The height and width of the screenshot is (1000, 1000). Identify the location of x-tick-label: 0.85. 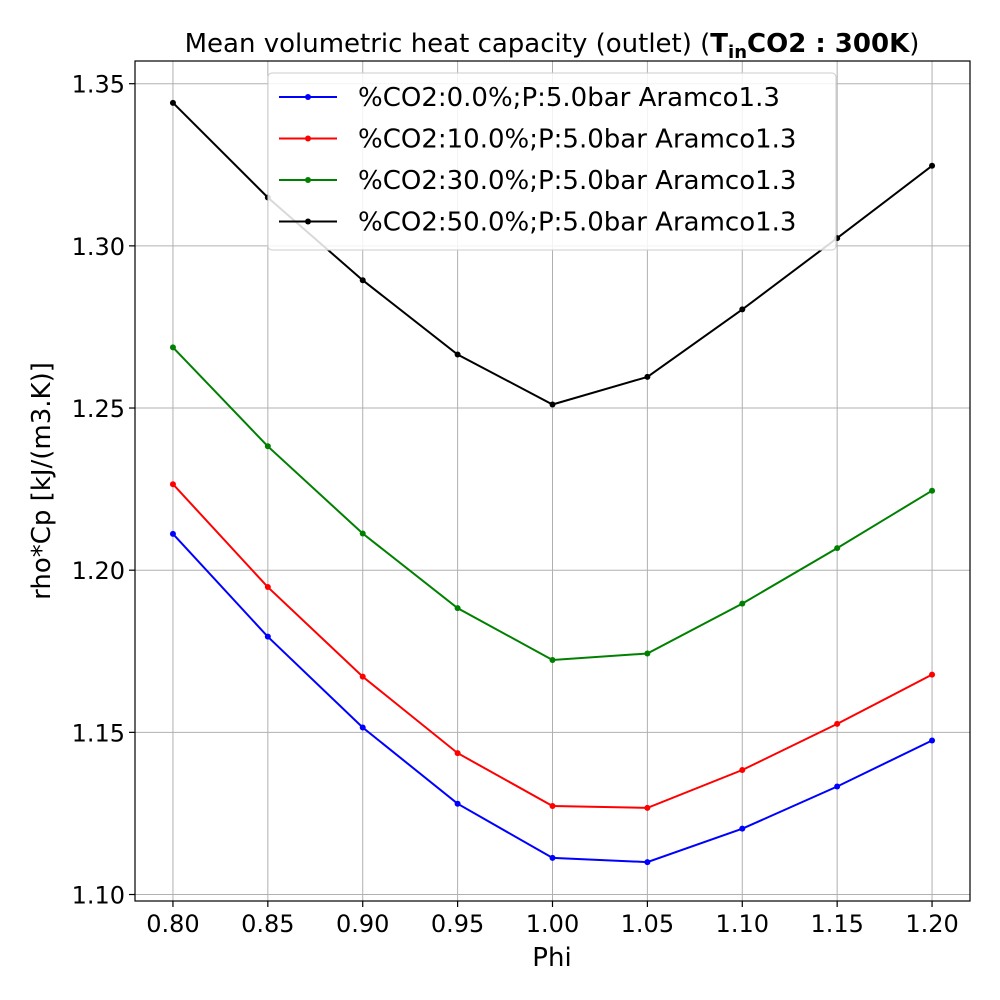
(267, 924).